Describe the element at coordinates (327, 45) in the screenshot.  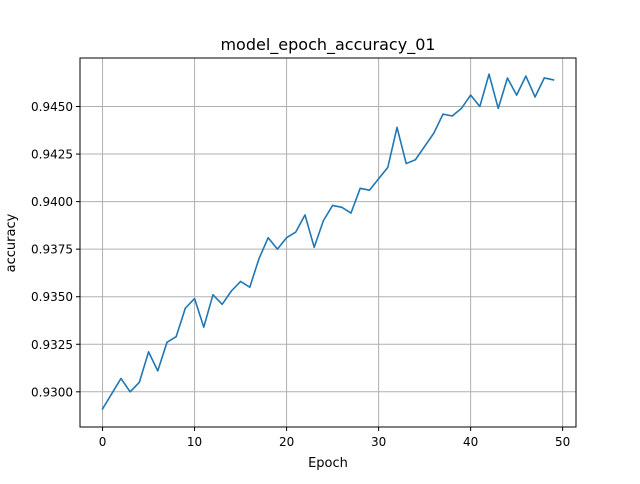
I see `chart-title: model_epoch_accuracy_01` at that location.